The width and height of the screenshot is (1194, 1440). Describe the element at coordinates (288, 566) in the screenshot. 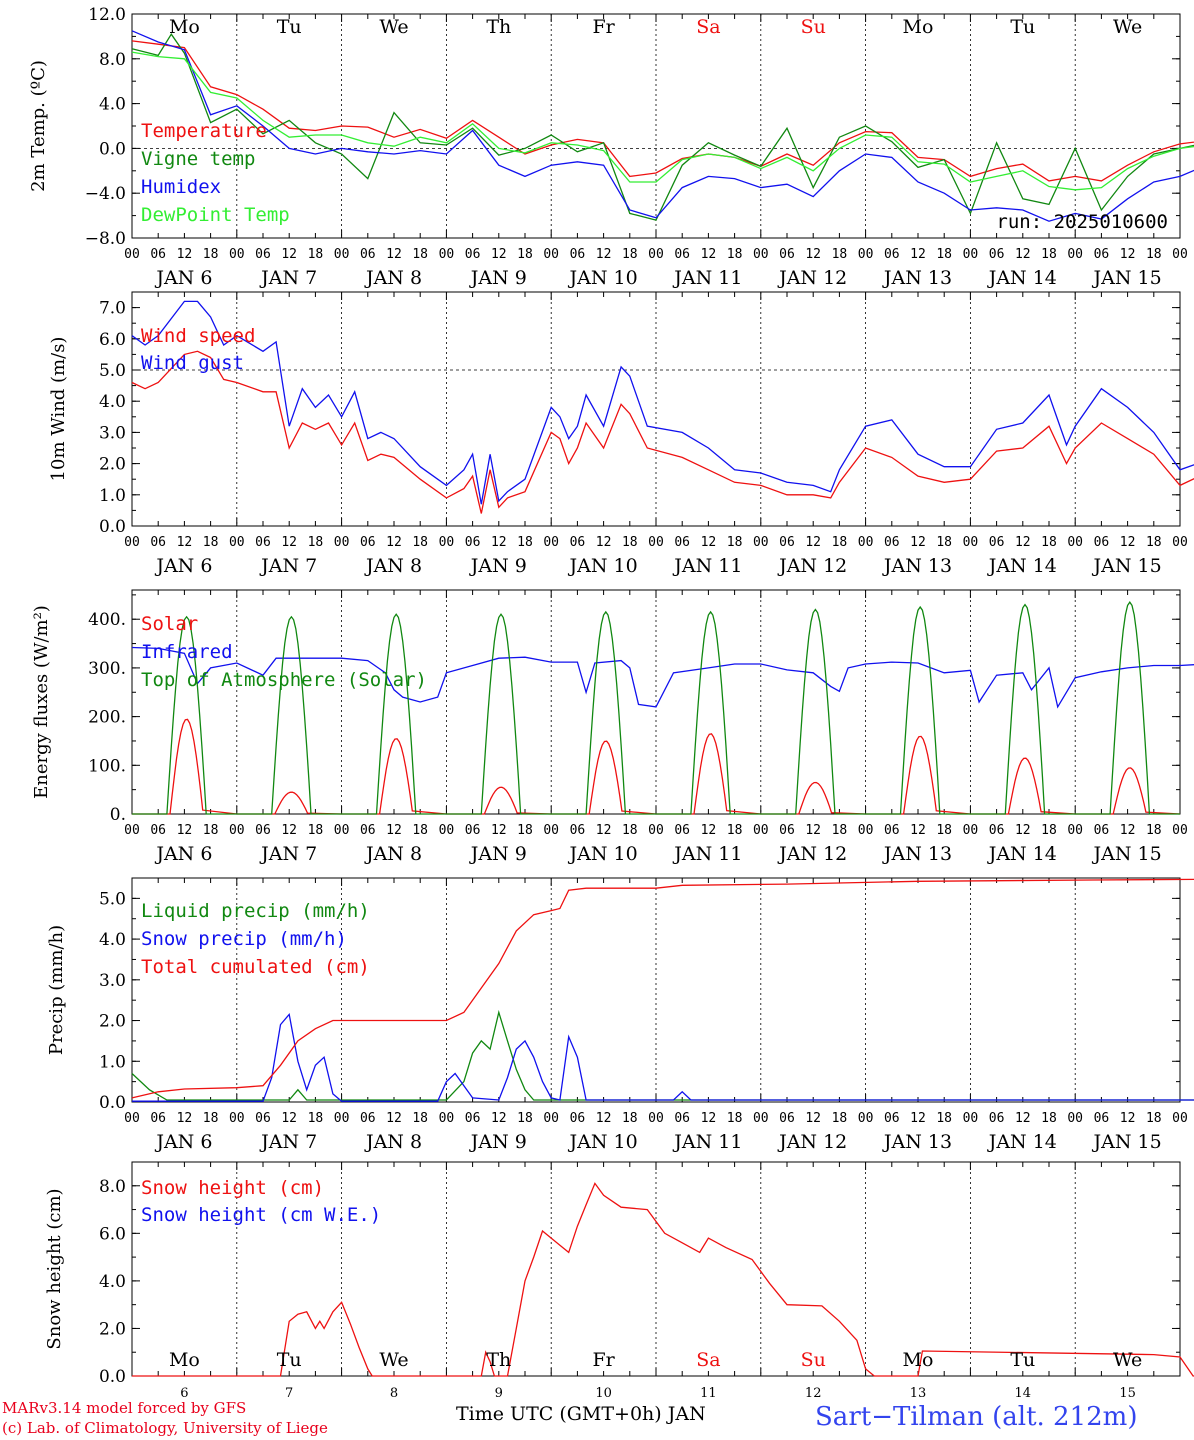

I see `date-label: JAN 7` at that location.